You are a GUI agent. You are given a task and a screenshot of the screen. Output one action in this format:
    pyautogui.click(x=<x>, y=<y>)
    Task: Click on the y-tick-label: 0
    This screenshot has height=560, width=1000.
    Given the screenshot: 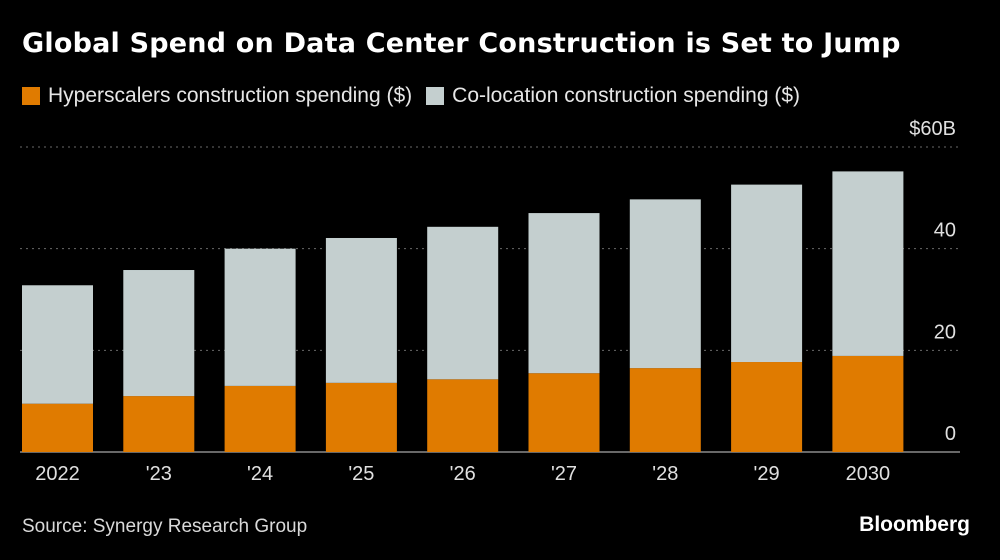 What is the action you would take?
    pyautogui.click(x=950, y=434)
    